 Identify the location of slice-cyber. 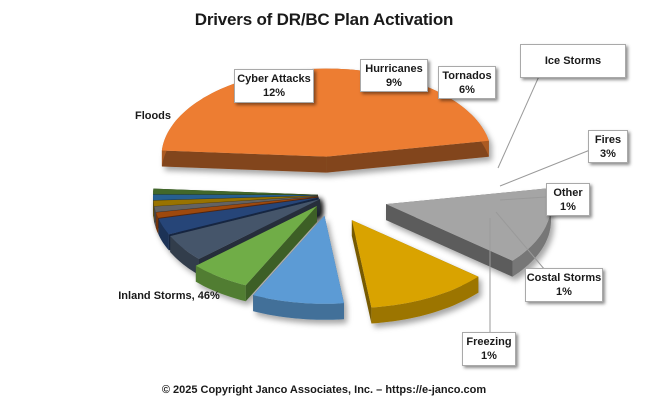
(415, 272).